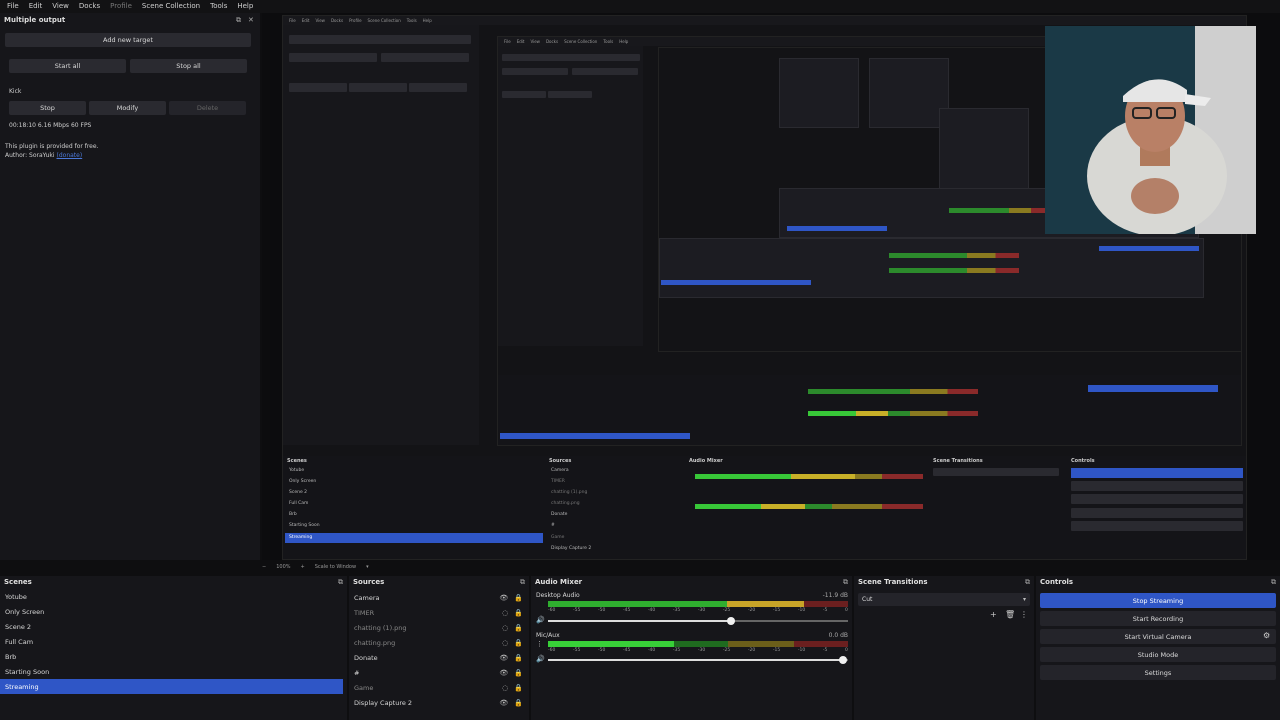  I want to click on stop-all-button: Stop all, so click(188, 66).